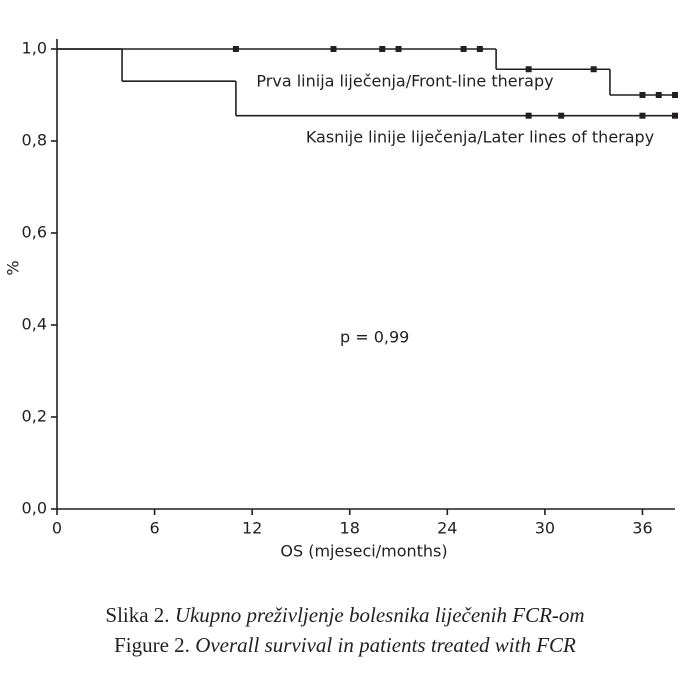  What do you see at coordinates (154, 528) in the screenshot?
I see `x-tick-label: 6` at bounding box center [154, 528].